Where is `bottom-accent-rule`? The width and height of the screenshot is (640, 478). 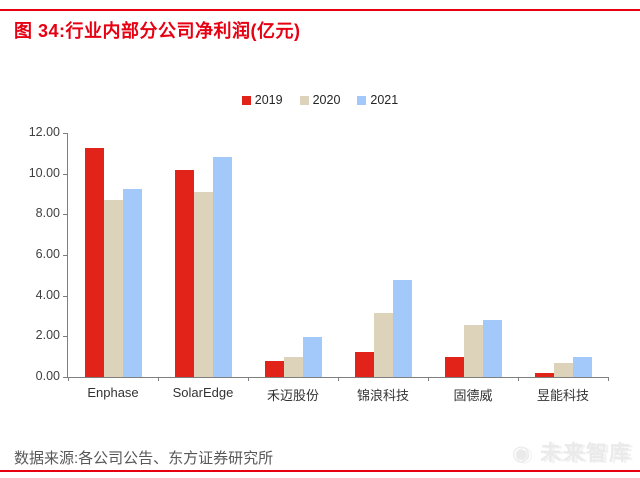 bottom-accent-rule is located at coordinates (320, 471).